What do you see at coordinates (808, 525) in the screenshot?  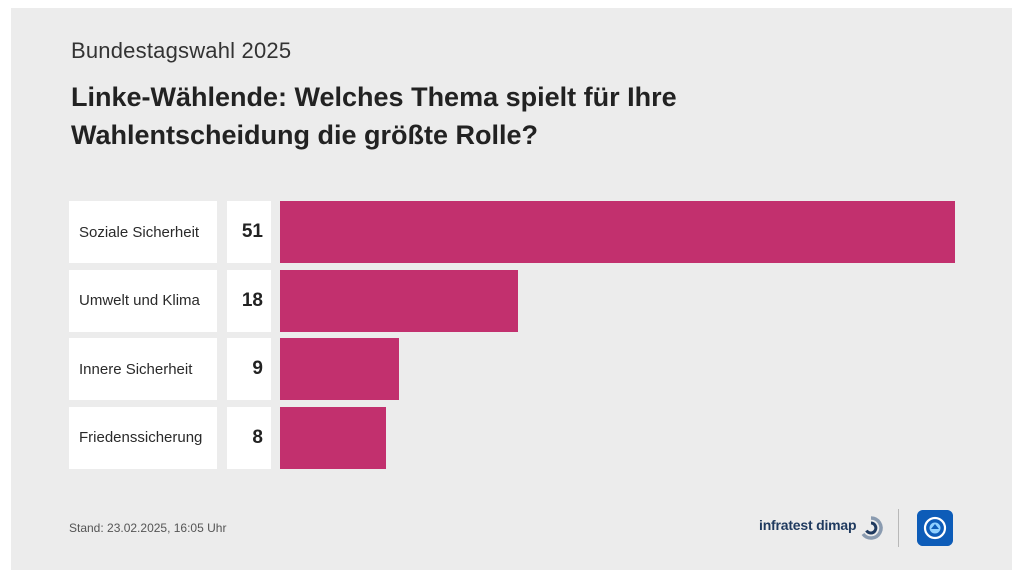 I see `source-label: infratest dimap` at bounding box center [808, 525].